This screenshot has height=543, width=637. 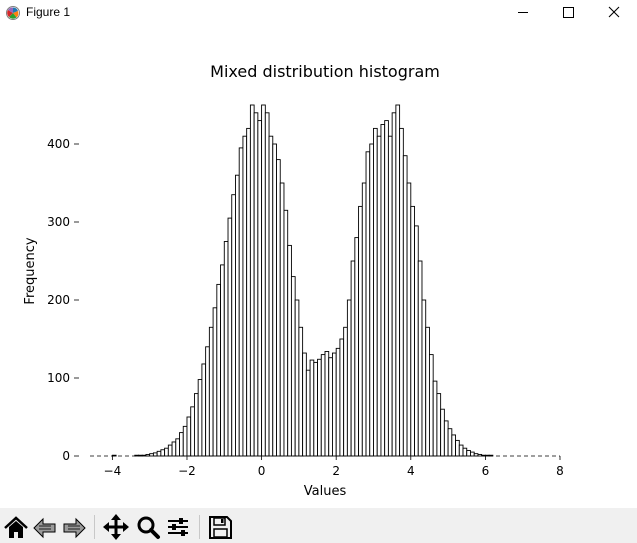 I want to click on close-icon, so click(x=614, y=12).